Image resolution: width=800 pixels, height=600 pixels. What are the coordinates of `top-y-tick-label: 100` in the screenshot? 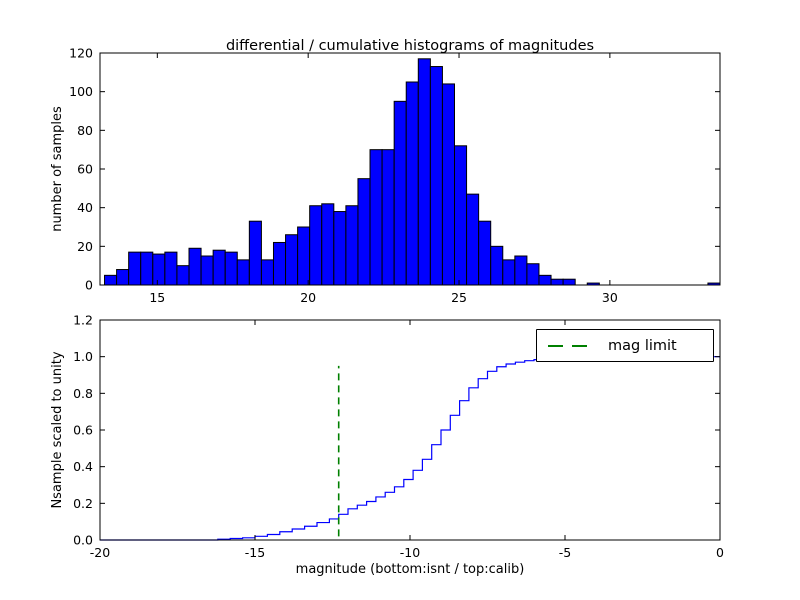 It's located at (81, 91).